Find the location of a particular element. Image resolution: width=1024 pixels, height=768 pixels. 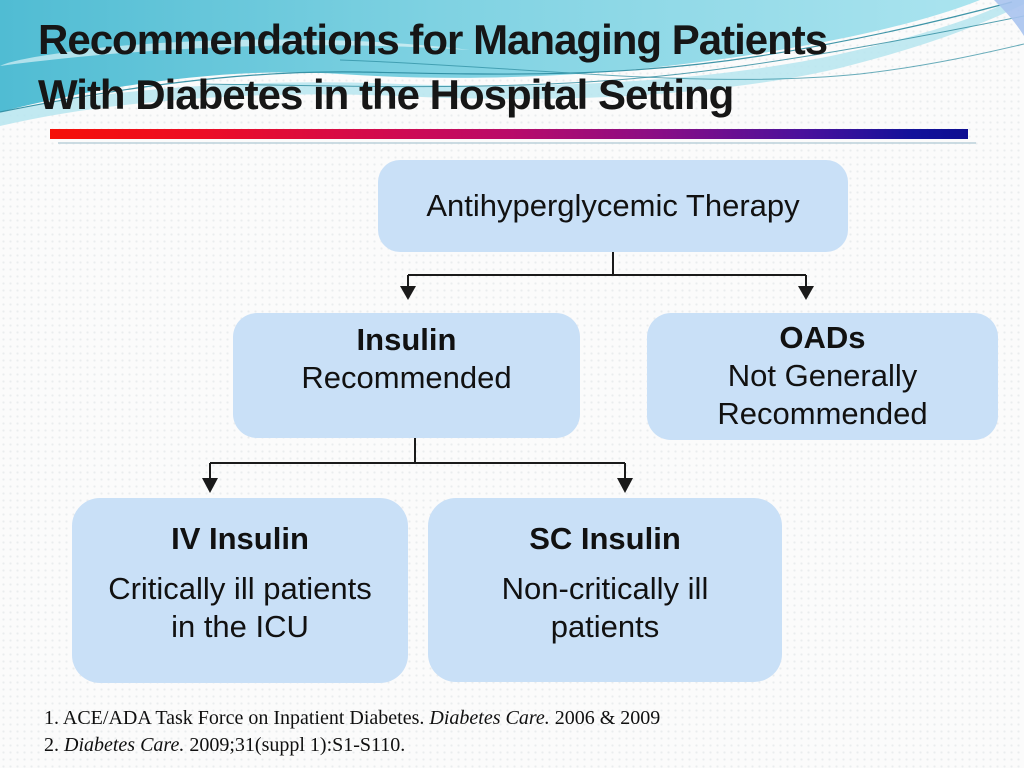

node-oads-line1: Not Generally is located at coordinates (822, 375).